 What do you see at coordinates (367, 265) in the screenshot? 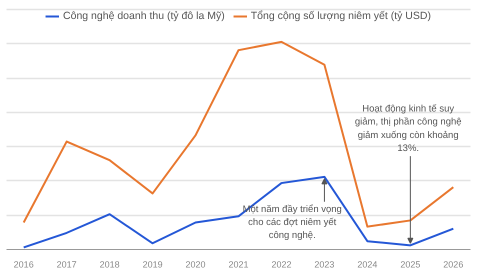
I see `x-tick-label: 2024` at bounding box center [367, 265].